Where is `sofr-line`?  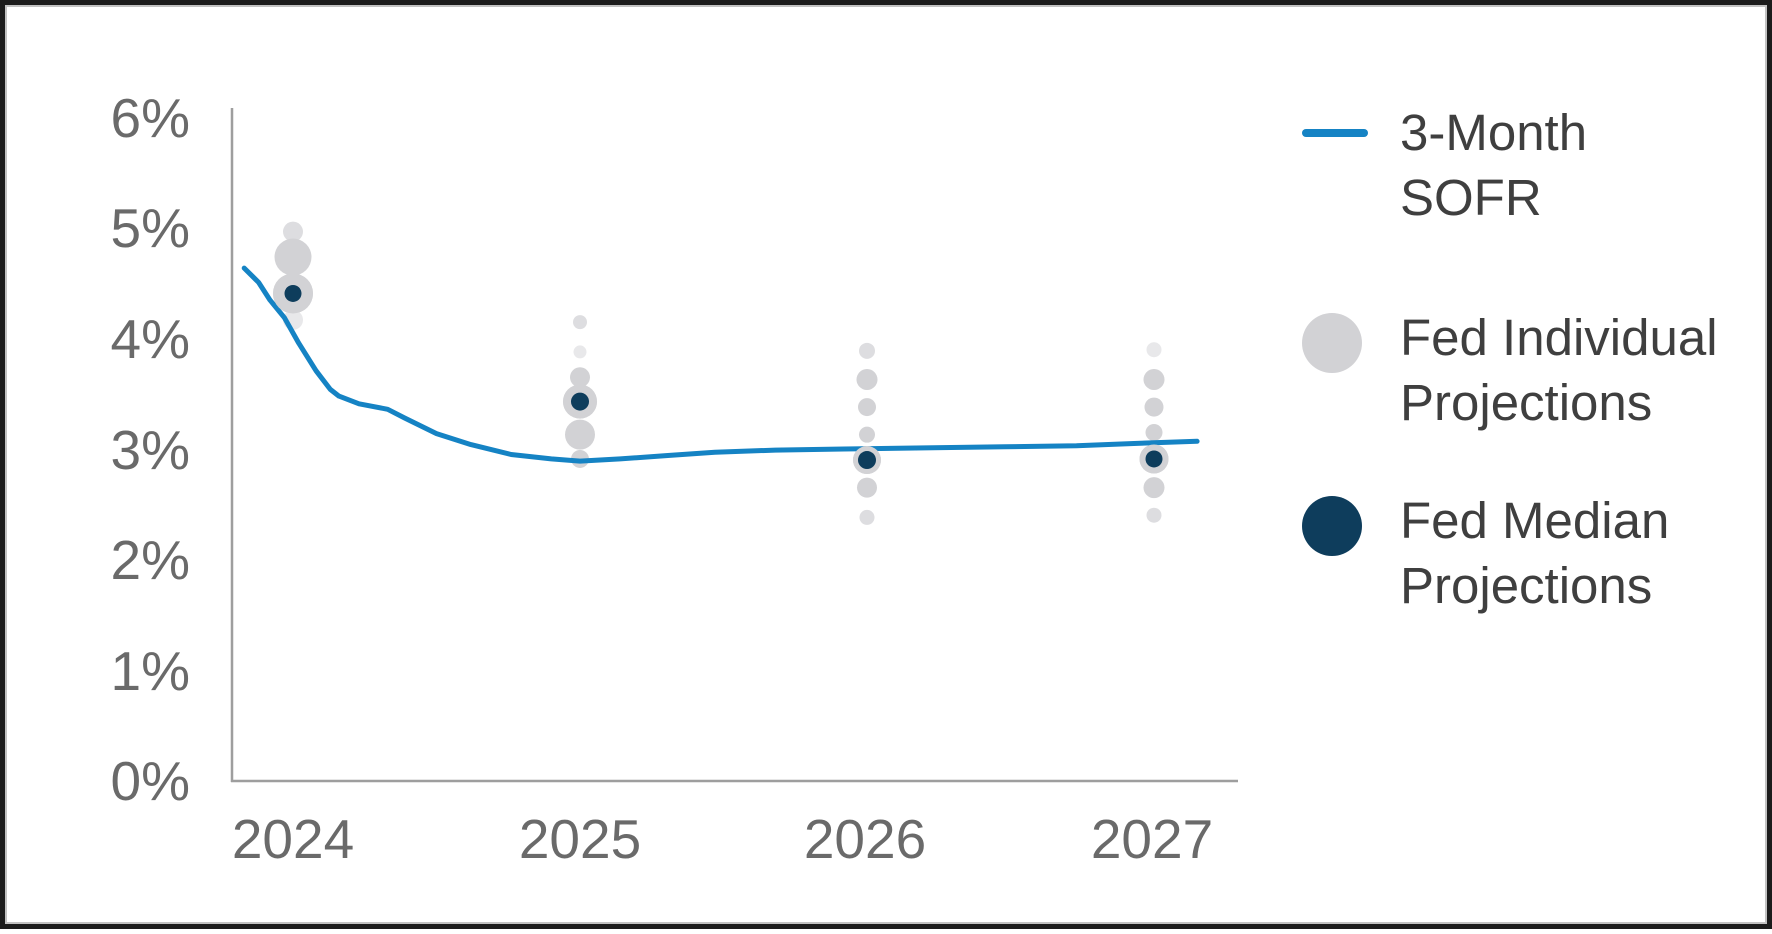 sofr-line is located at coordinates (720, 364).